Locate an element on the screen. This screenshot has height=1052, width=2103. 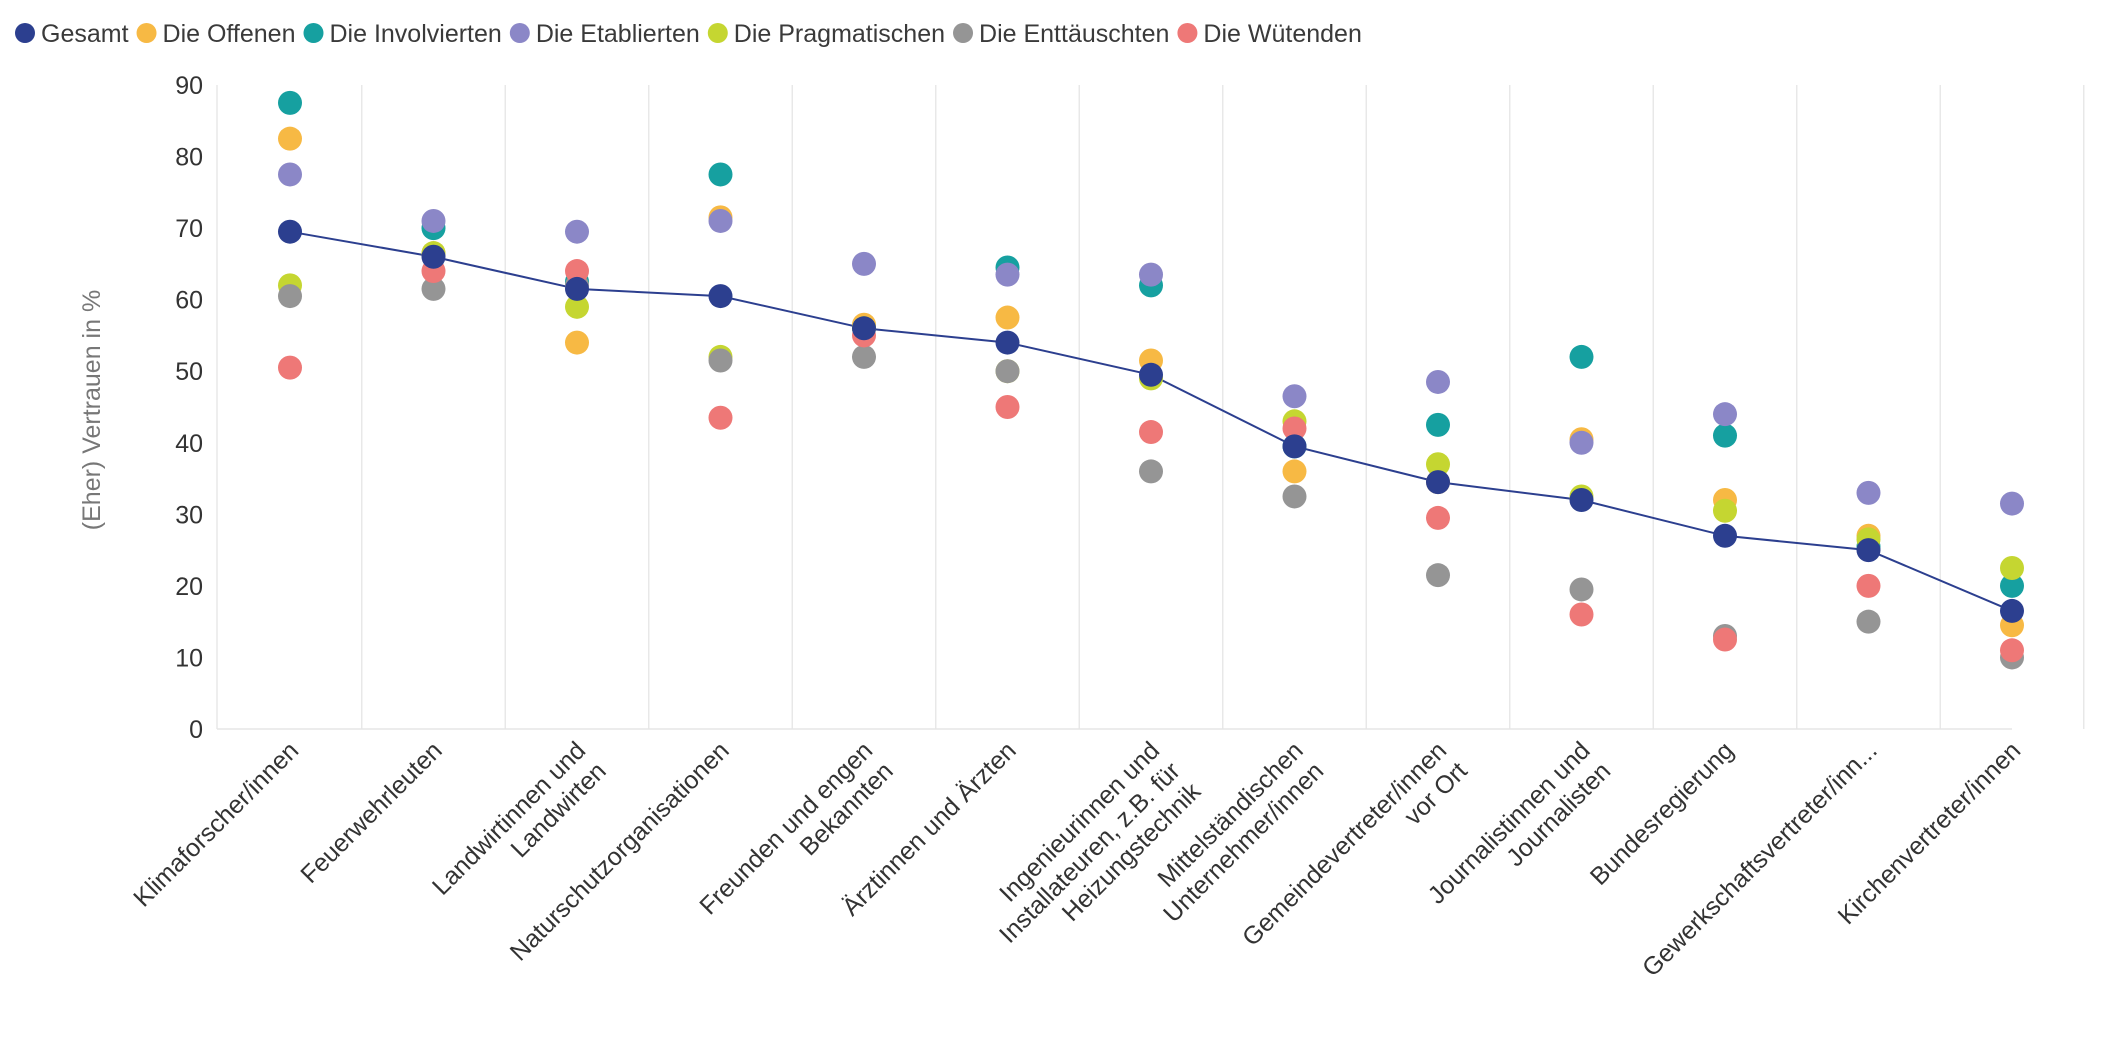
y-tick-label: 10 is located at coordinates (189, 658).